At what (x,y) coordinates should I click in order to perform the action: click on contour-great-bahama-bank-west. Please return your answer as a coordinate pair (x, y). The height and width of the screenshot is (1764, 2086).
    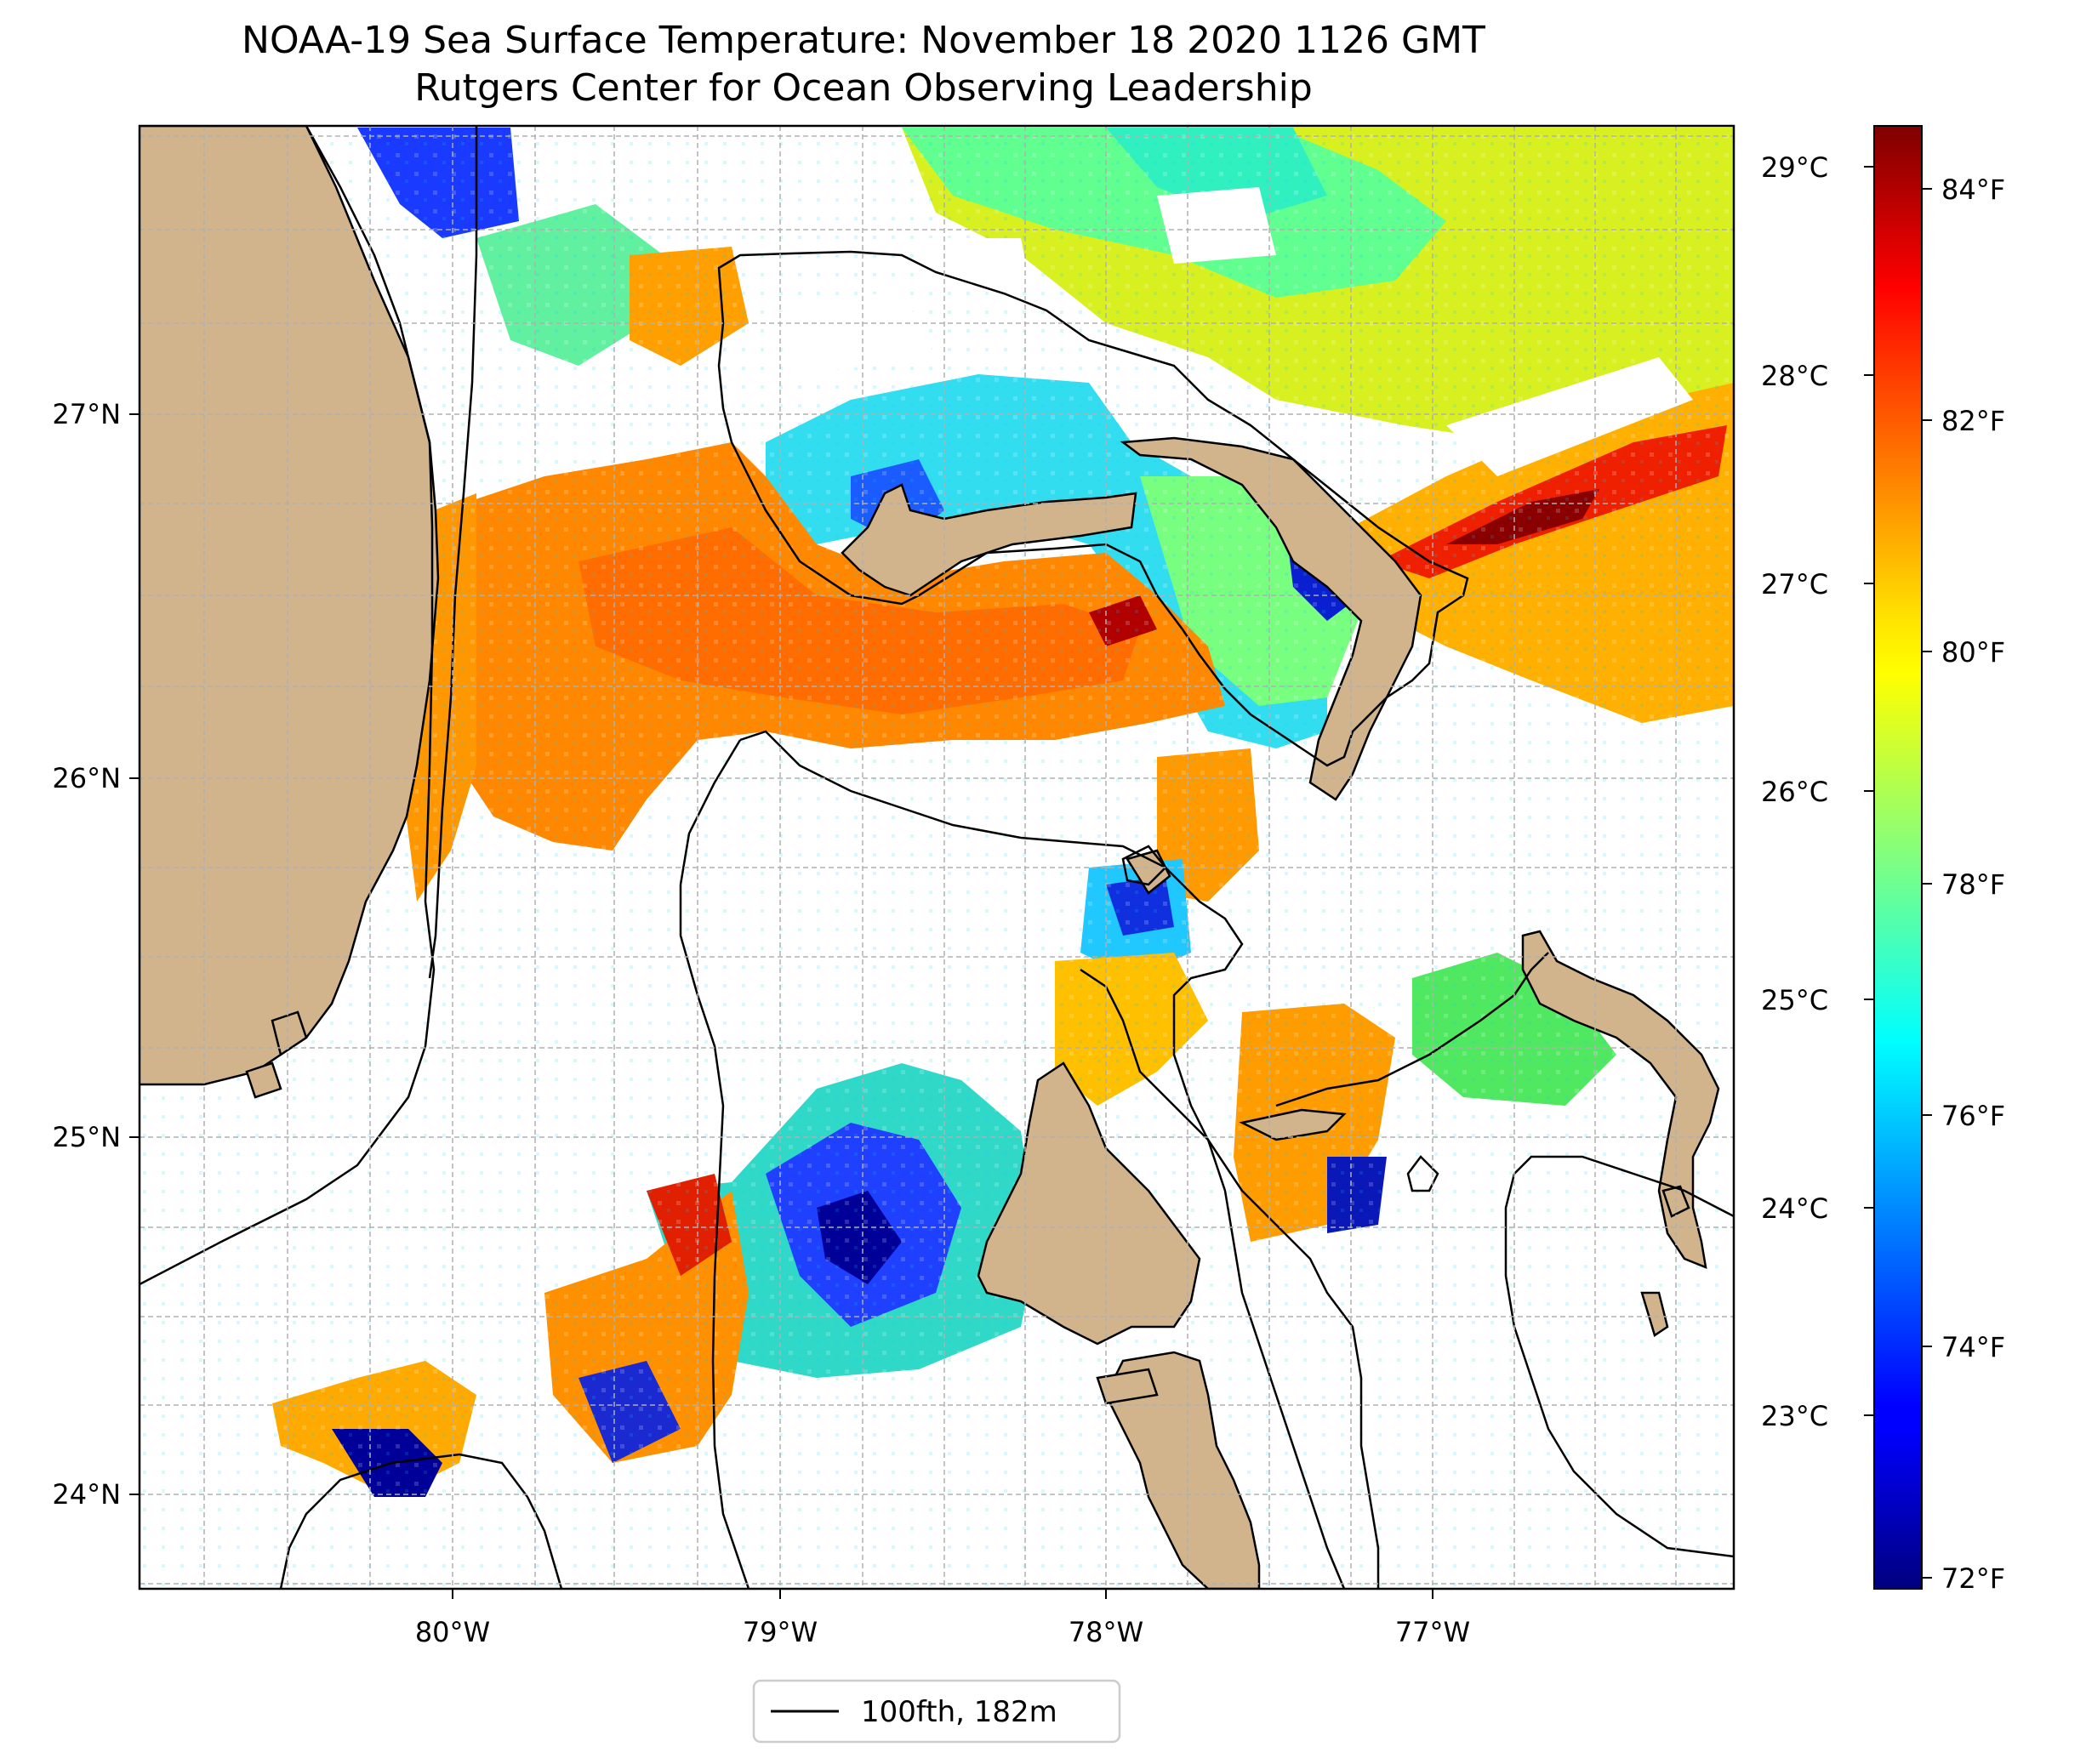
    Looking at the image, I should click on (714, 1164).